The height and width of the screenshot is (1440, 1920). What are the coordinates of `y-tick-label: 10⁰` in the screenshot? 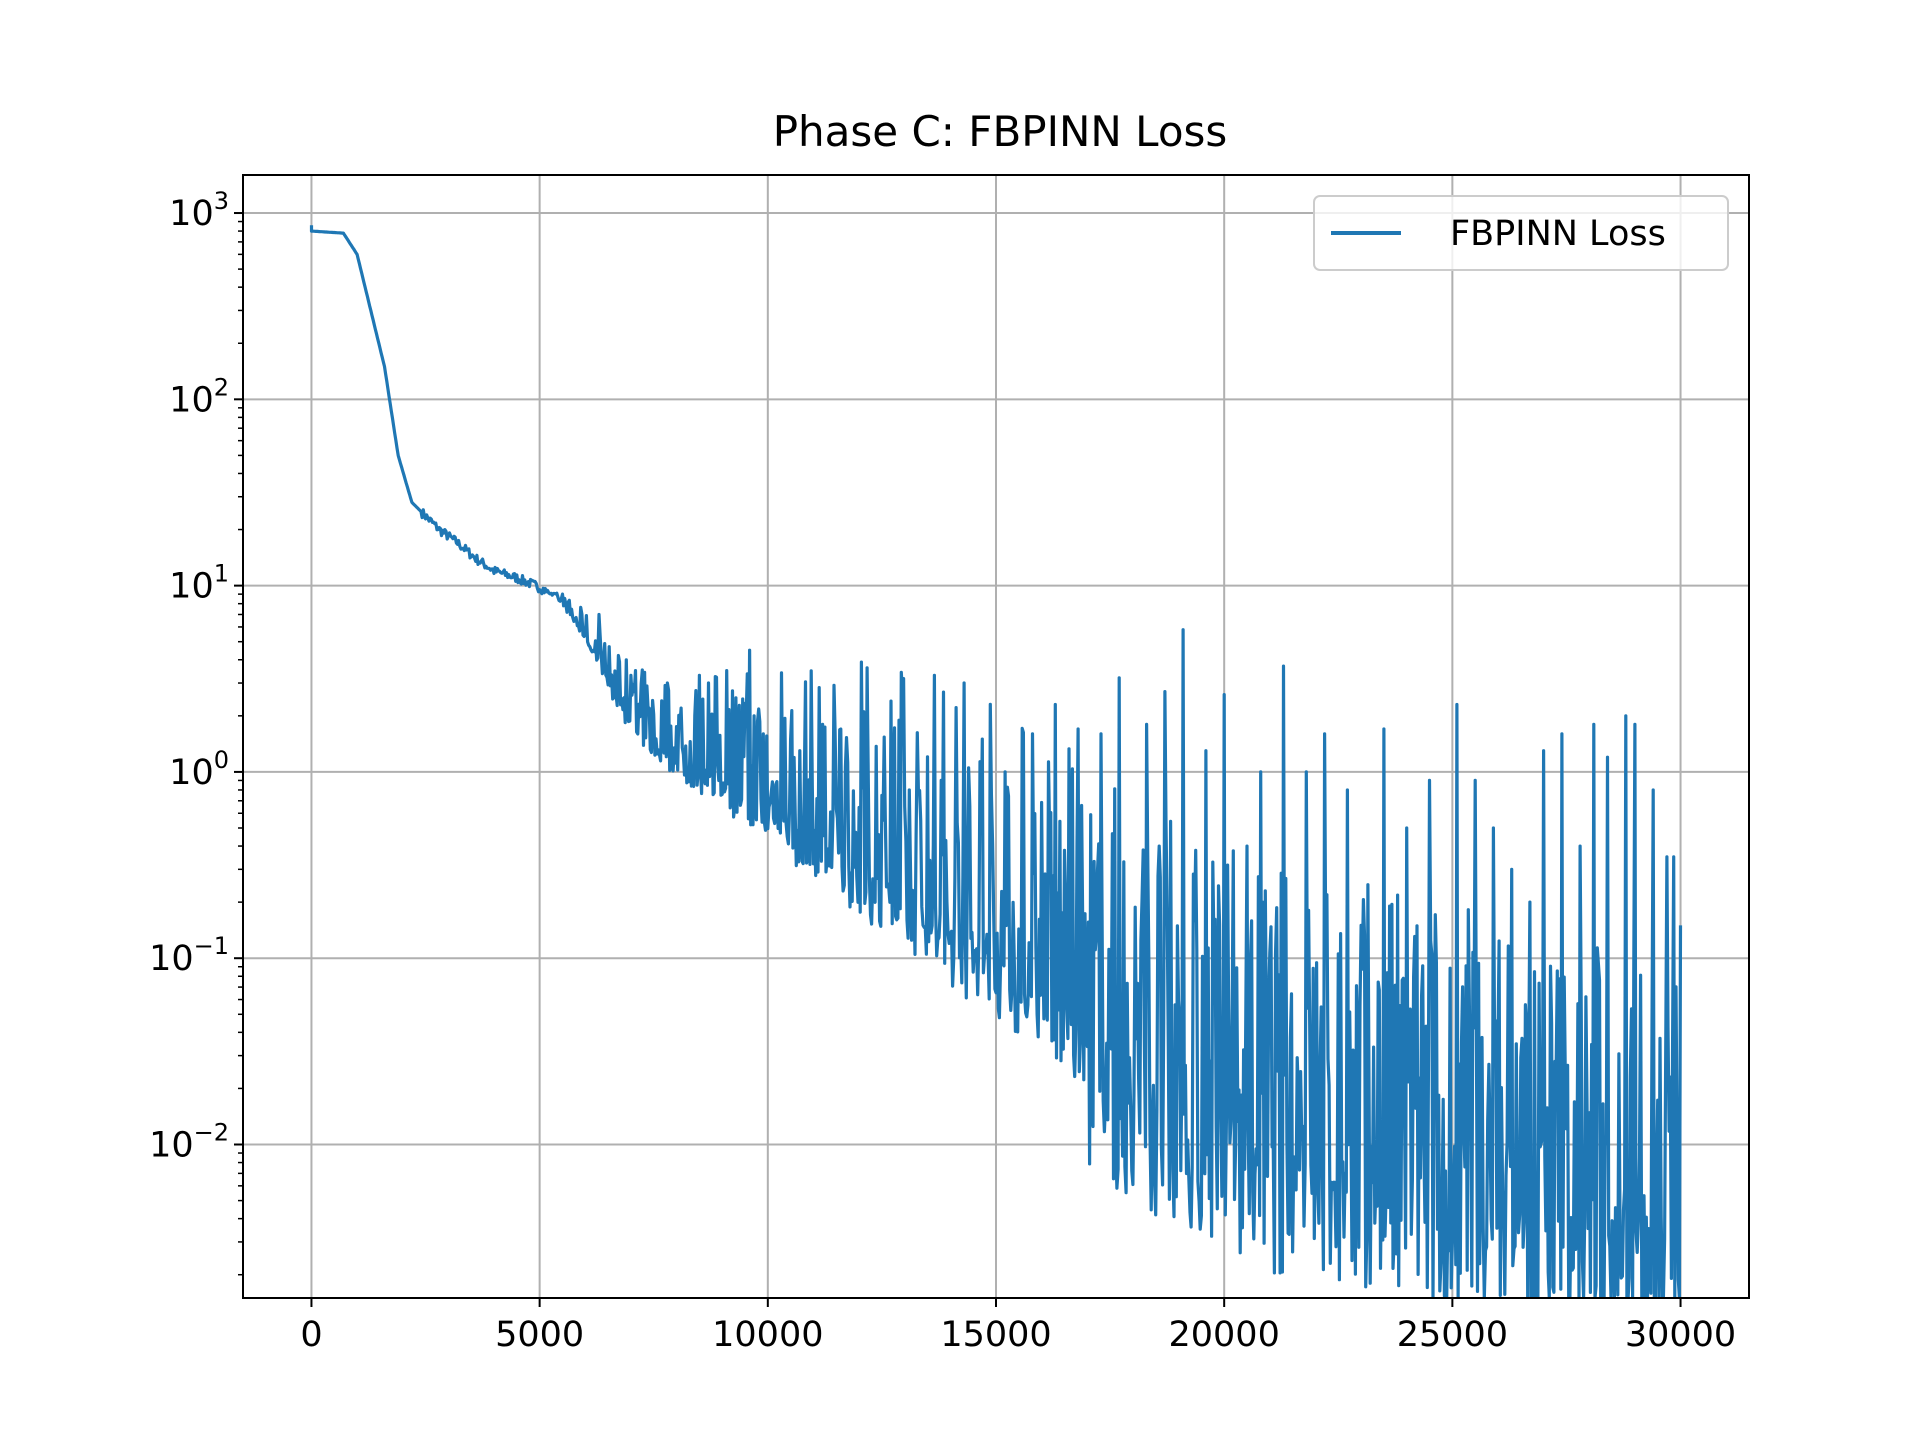 It's located at (199, 769).